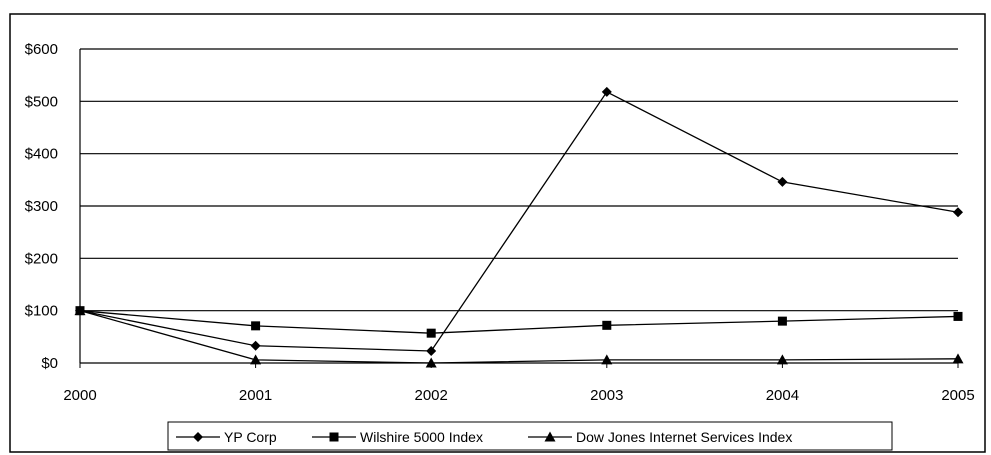 Image resolution: width=991 pixels, height=455 pixels. What do you see at coordinates (49, 363) in the screenshot?
I see `y-tick-label: $0` at bounding box center [49, 363].